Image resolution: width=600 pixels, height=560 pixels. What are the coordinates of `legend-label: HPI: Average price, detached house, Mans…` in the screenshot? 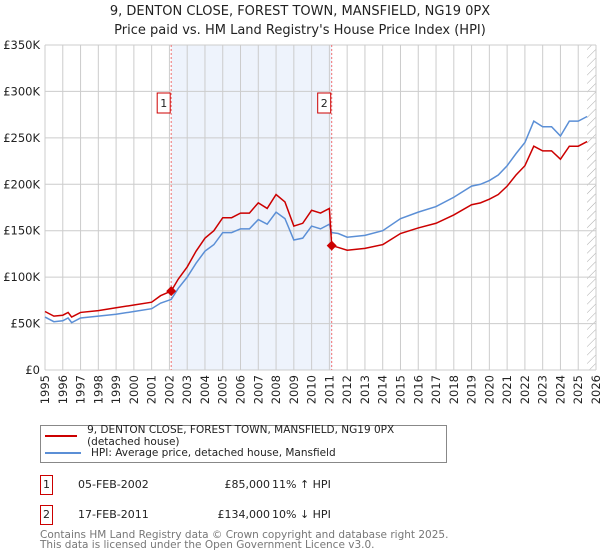 It's located at (213, 453).